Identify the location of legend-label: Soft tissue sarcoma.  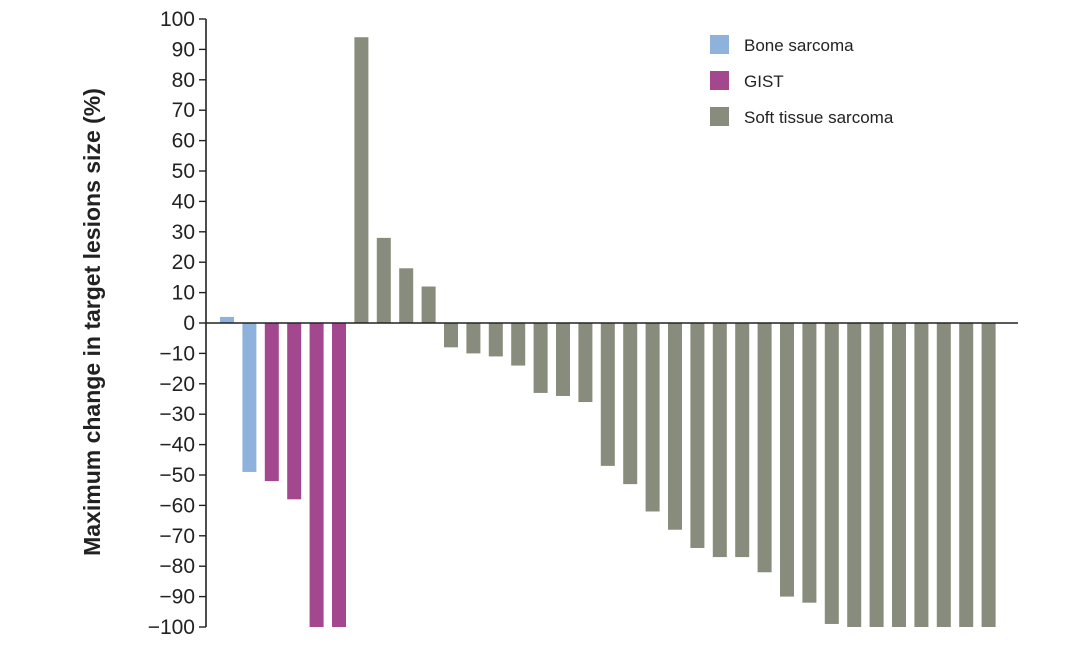
(819, 117).